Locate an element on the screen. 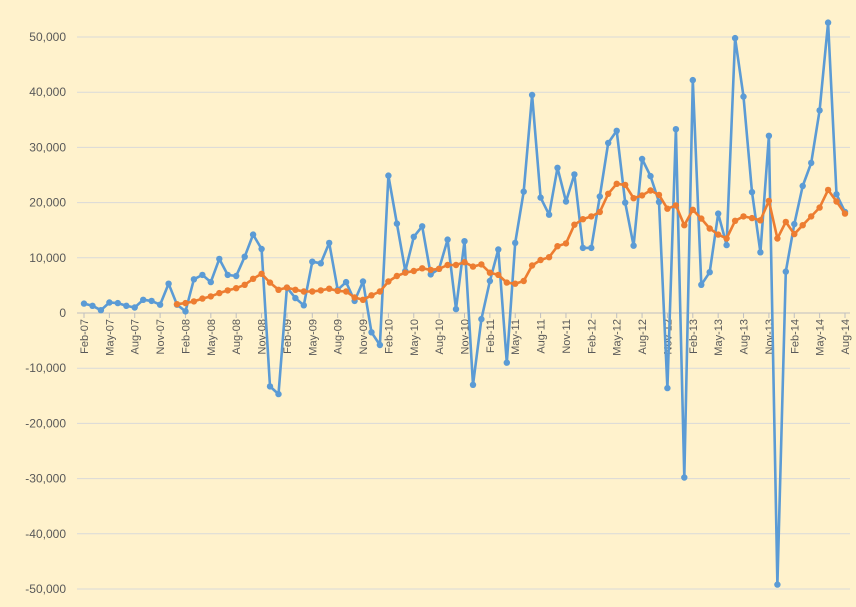 This screenshot has height=607, width=856. y-tick-label: -10,000 is located at coordinates (45, 368).